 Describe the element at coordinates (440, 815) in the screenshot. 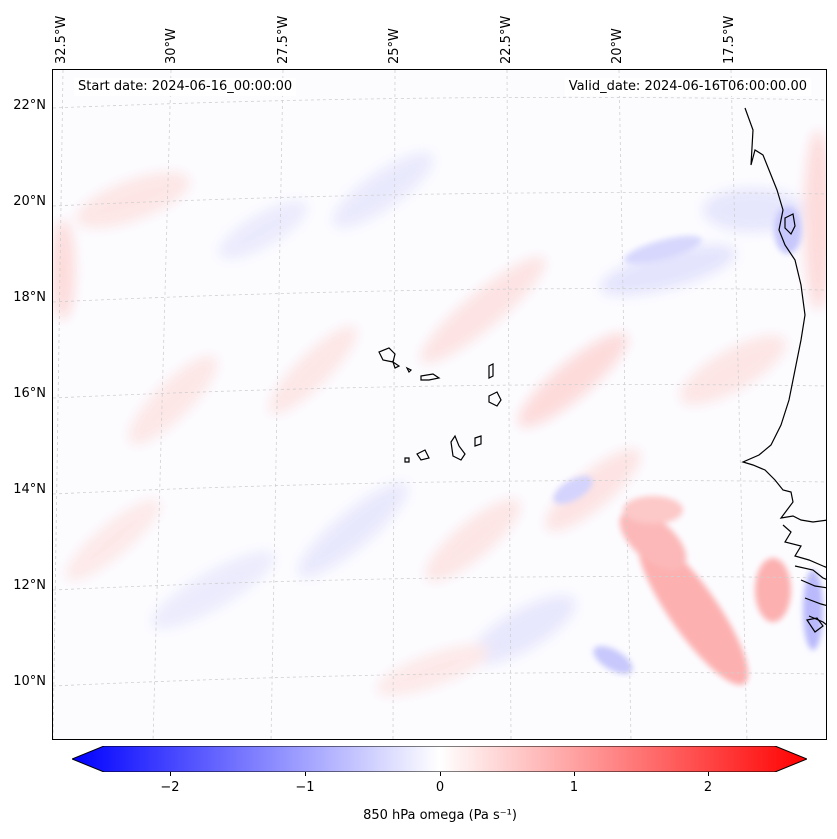

I see `colorbar-label: 850 hPa omega (Pa s⁻¹)` at that location.